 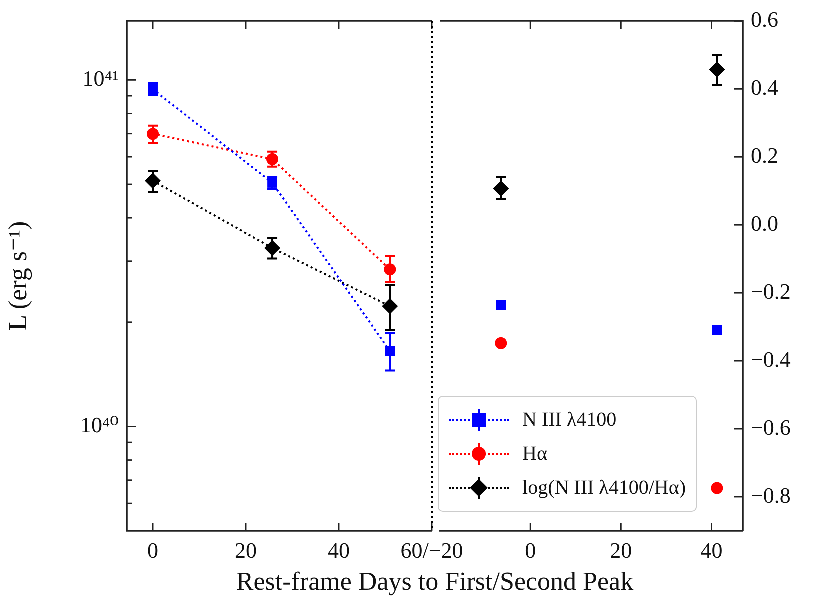 I want to click on legend-label: N III λ4100, so click(x=569, y=420).